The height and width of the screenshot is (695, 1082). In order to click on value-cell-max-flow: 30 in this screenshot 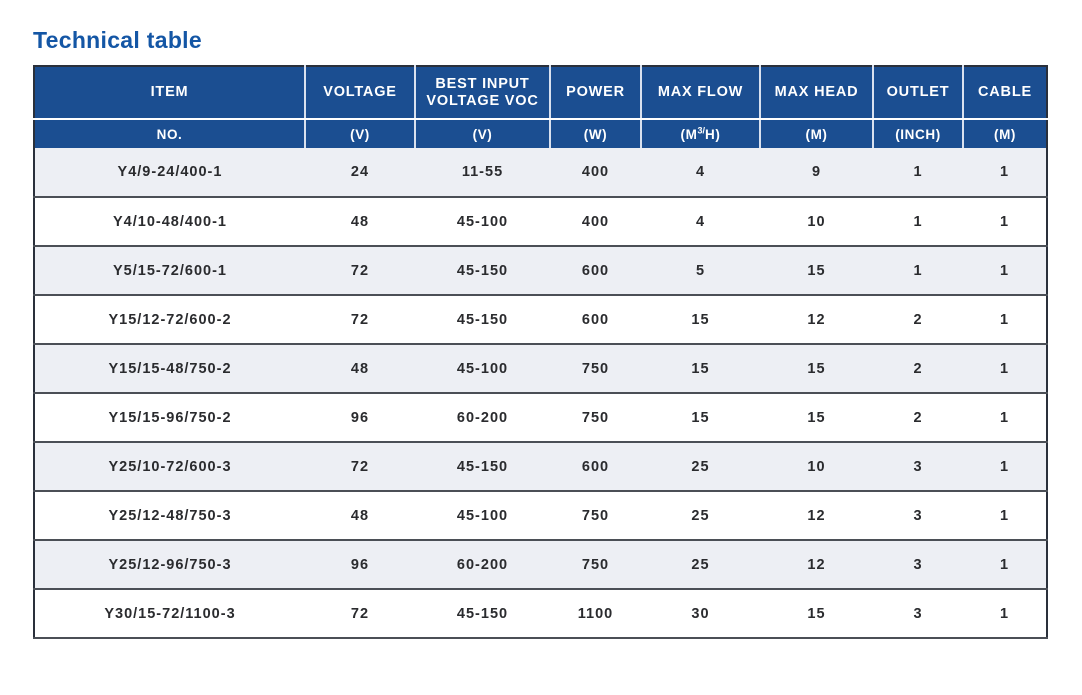, I will do `click(700, 614)`.